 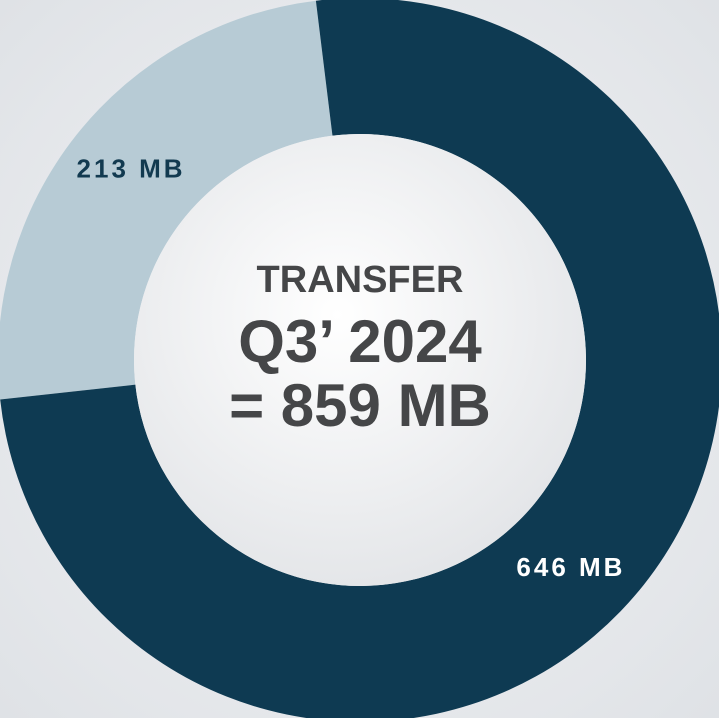 I want to click on center-title-line: TRANSFER, so click(x=360, y=280).